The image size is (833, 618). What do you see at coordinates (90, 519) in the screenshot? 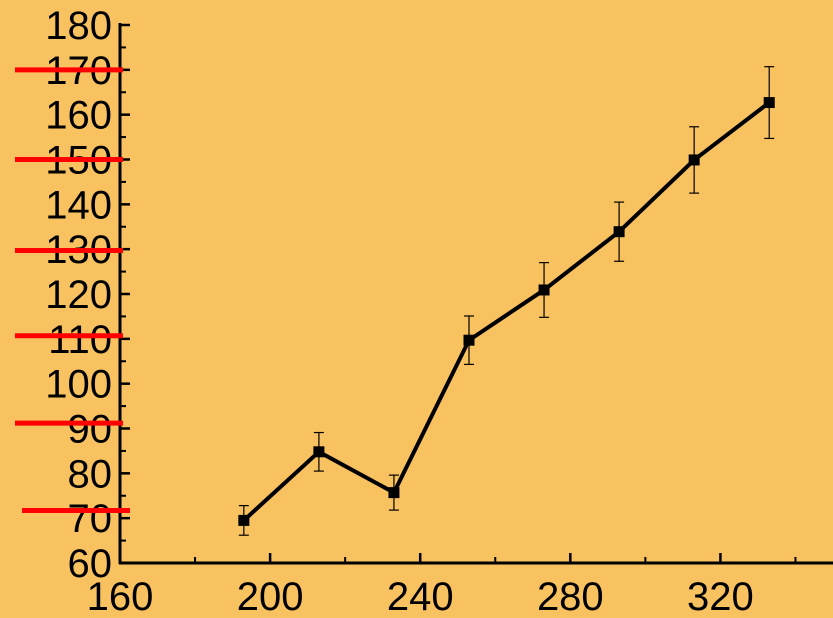
I see `y-tick-label: 70` at bounding box center [90, 519].